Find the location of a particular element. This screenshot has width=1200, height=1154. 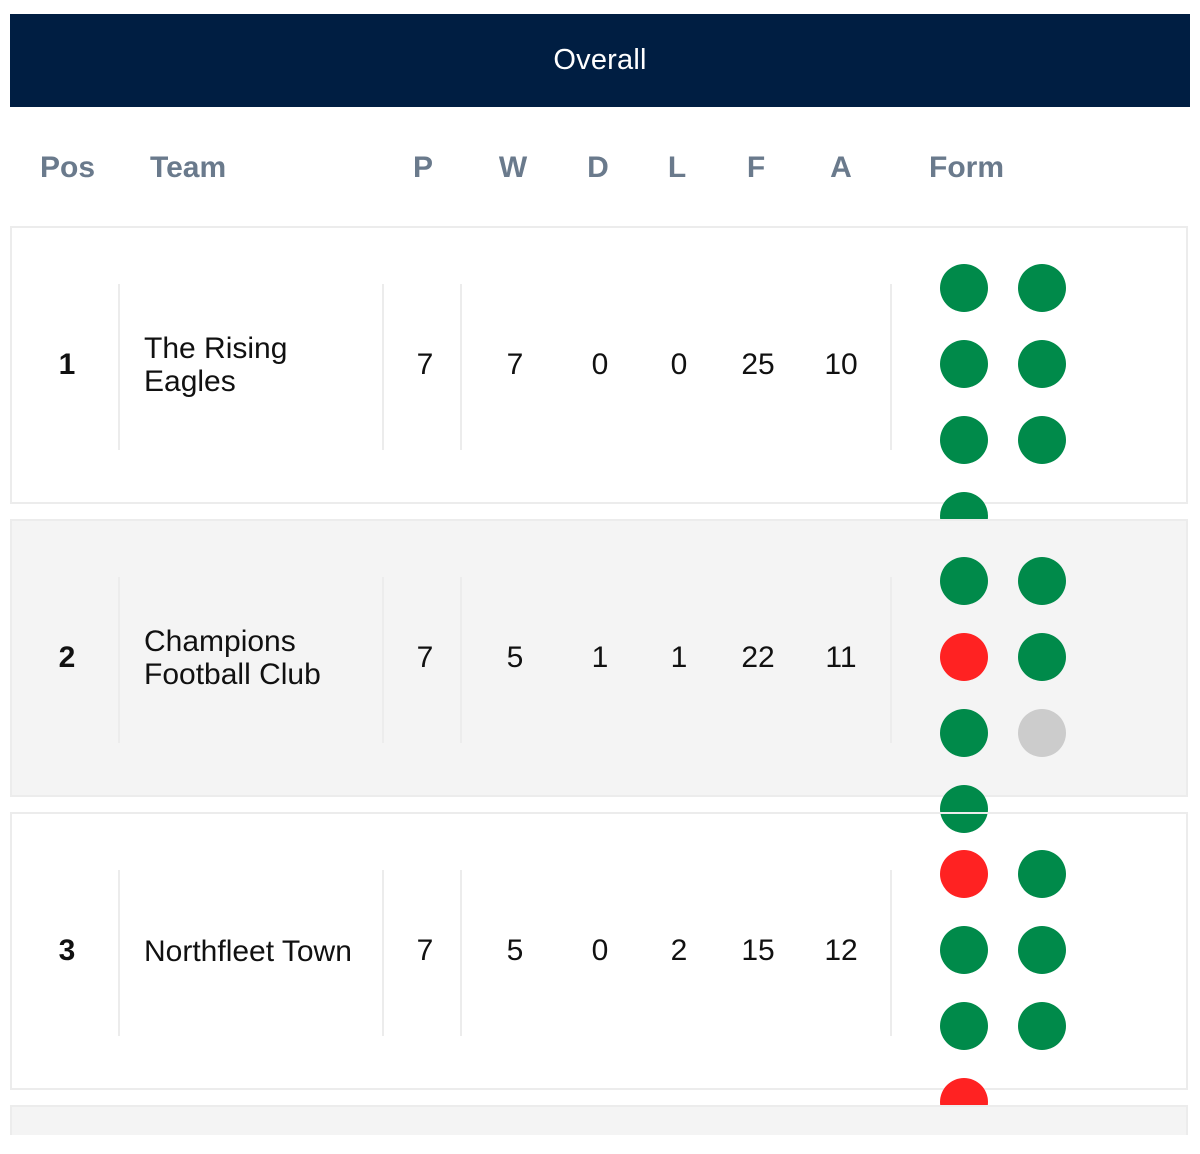

goals-for-cell: 22 is located at coordinates (758, 657).